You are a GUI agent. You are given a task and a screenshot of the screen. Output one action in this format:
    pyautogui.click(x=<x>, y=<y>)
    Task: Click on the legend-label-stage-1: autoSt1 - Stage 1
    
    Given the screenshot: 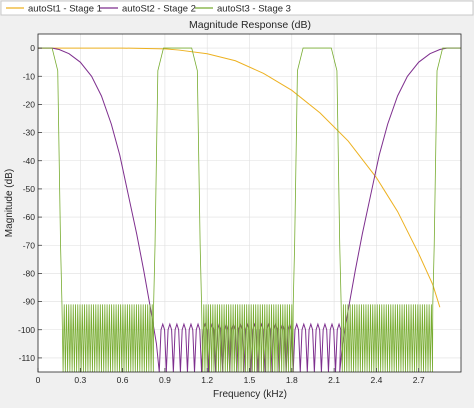 What is the action you would take?
    pyautogui.click(x=65, y=9)
    